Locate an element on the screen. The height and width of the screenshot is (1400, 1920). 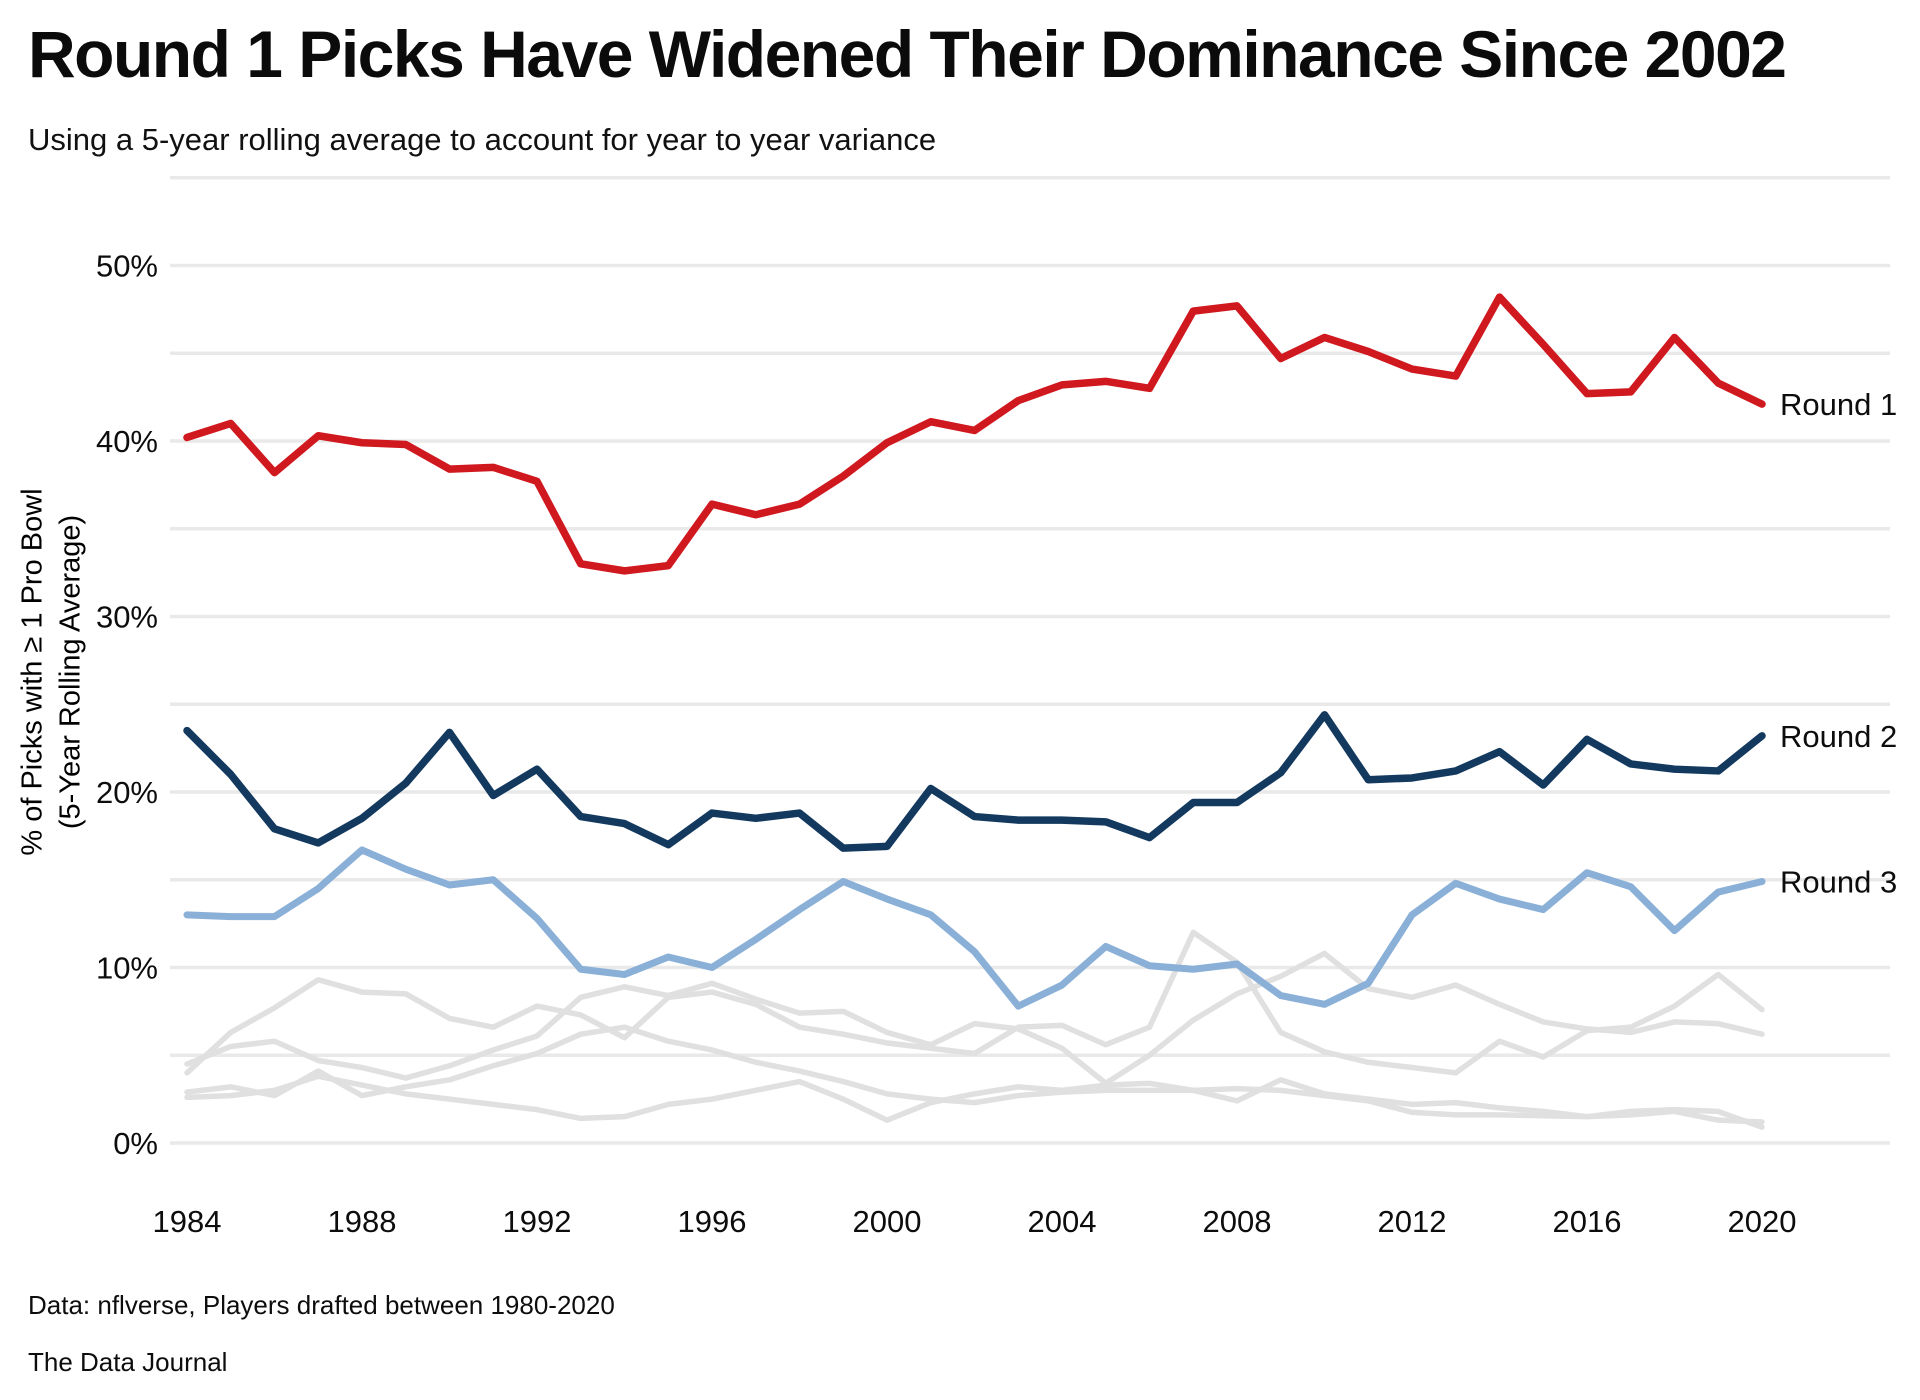
y-tick-label-50: 50% is located at coordinates (127, 266).